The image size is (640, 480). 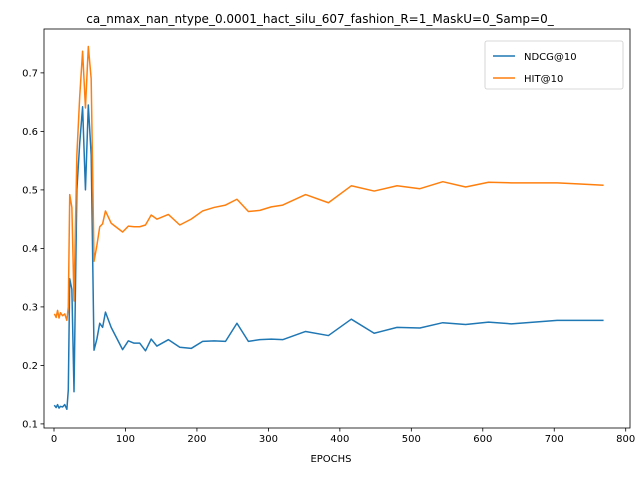 What do you see at coordinates (196, 439) in the screenshot?
I see `x-tick-label: 200` at bounding box center [196, 439].